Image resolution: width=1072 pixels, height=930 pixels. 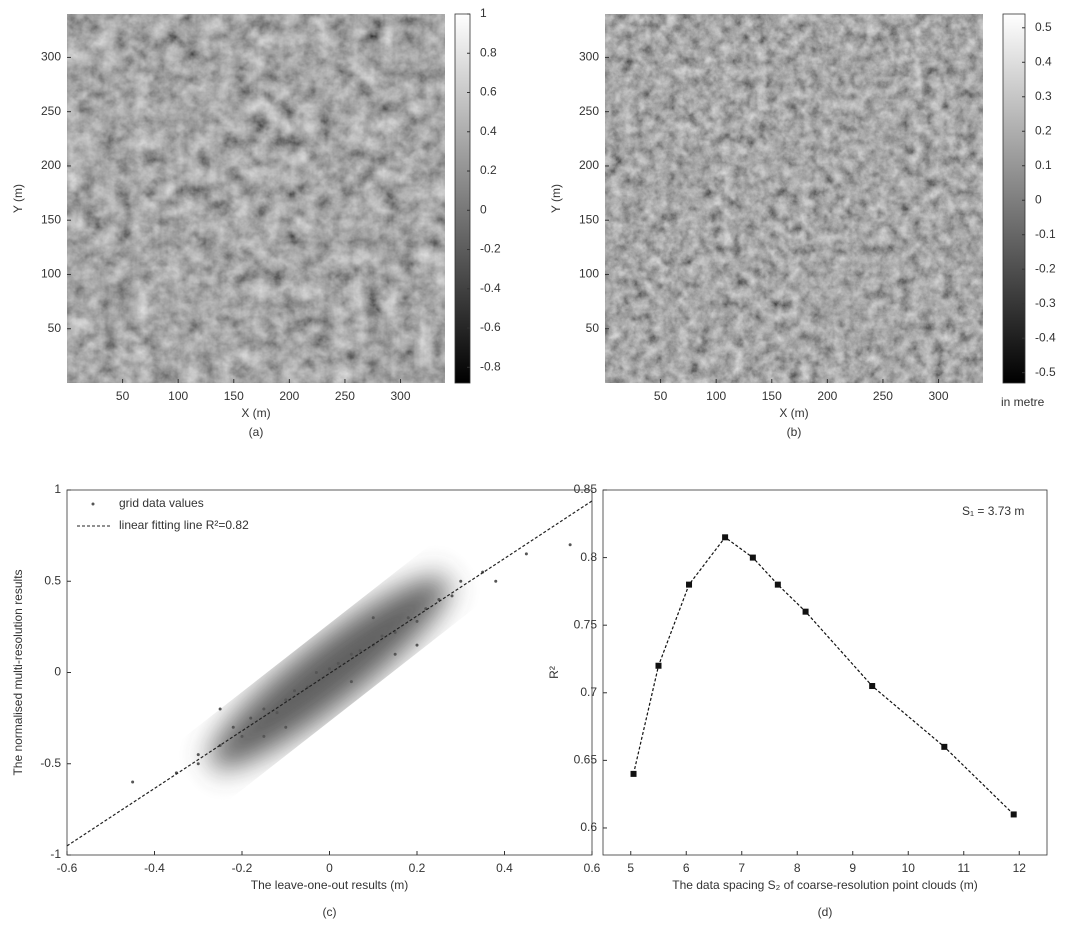 What do you see at coordinates (330, 912) in the screenshot?
I see `caption: (c)` at bounding box center [330, 912].